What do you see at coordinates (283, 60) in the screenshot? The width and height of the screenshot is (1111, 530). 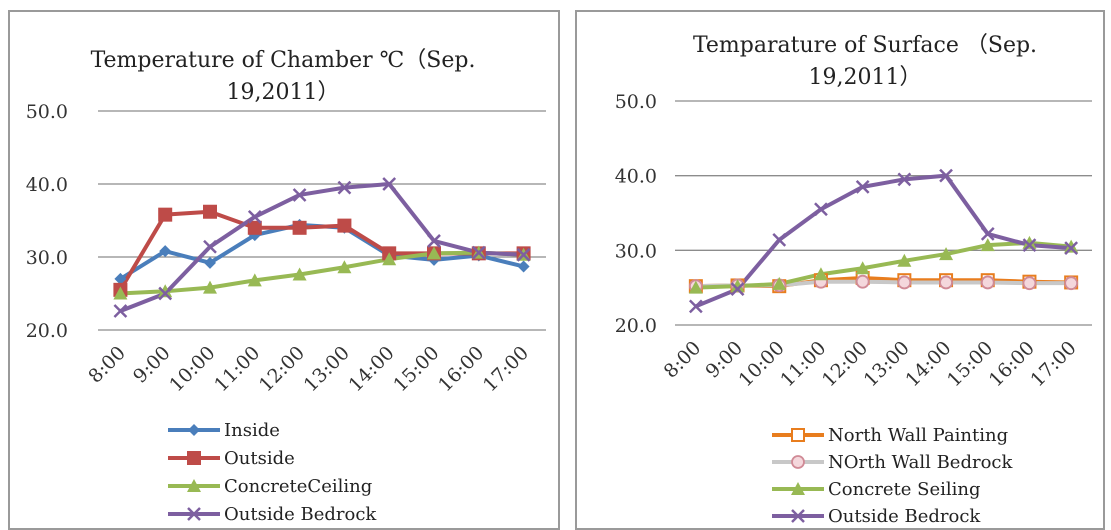 I see `chart-title-line-1: Temperature of Chamber ℃（Sep.` at bounding box center [283, 60].